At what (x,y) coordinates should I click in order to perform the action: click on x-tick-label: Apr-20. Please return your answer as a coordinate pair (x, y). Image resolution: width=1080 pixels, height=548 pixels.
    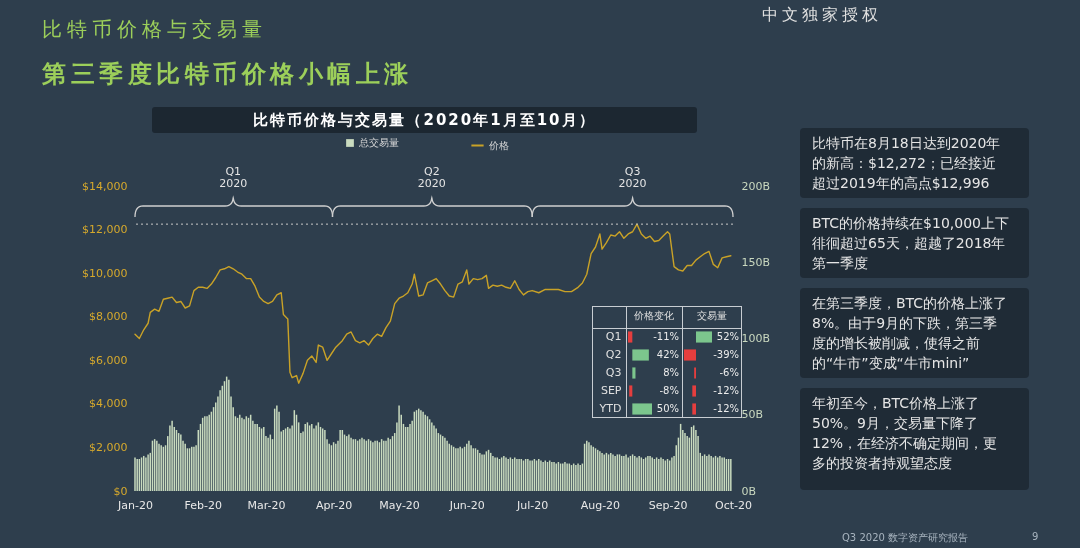
    Looking at the image, I should click on (334, 505).